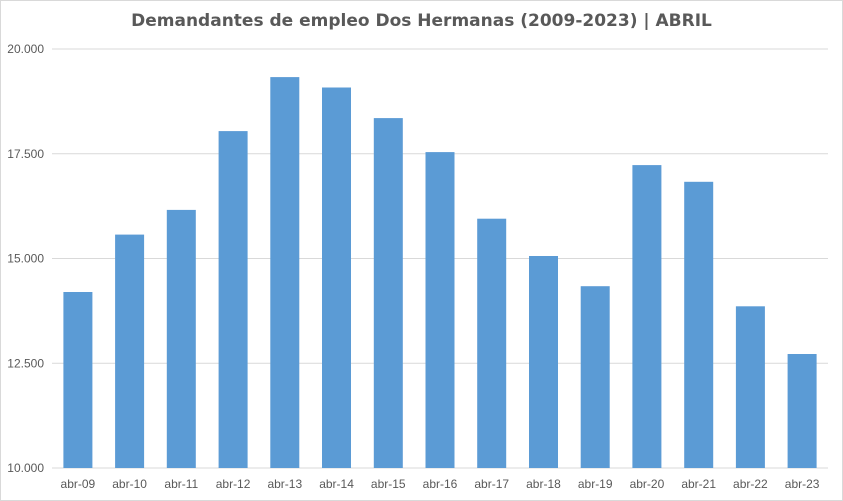  I want to click on y-axis-ticks: 10.000 12.500 15.000 17.500 20.000, so click(25, 258).